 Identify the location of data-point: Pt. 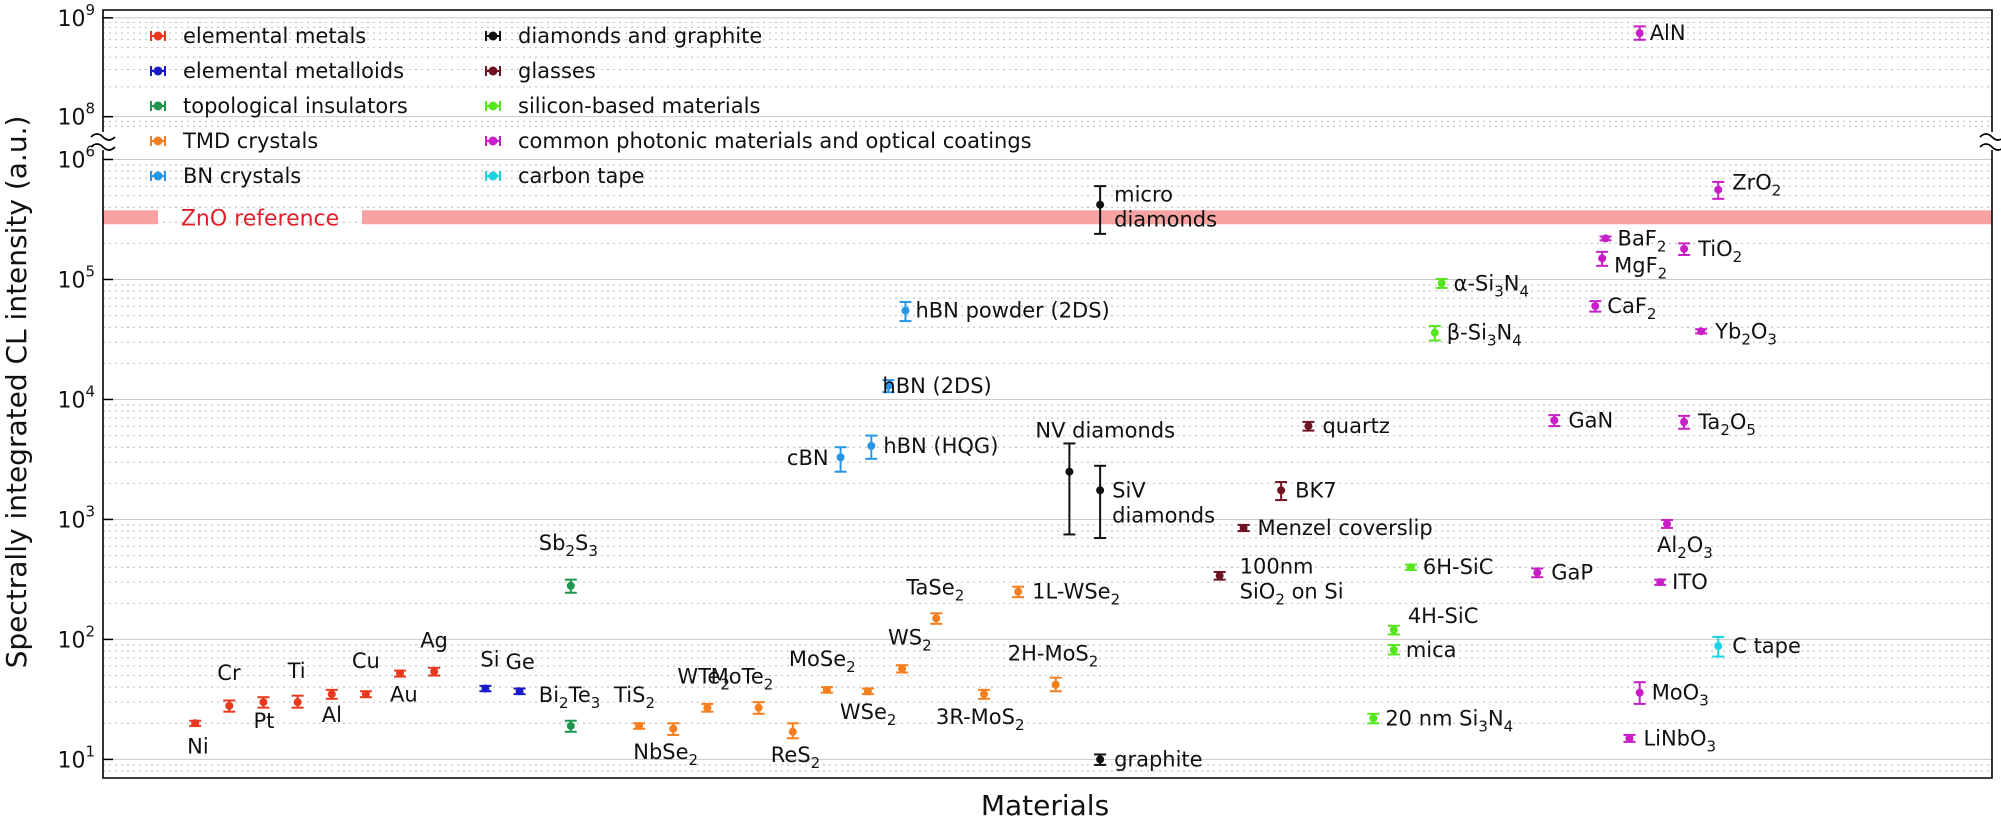
(263, 714).